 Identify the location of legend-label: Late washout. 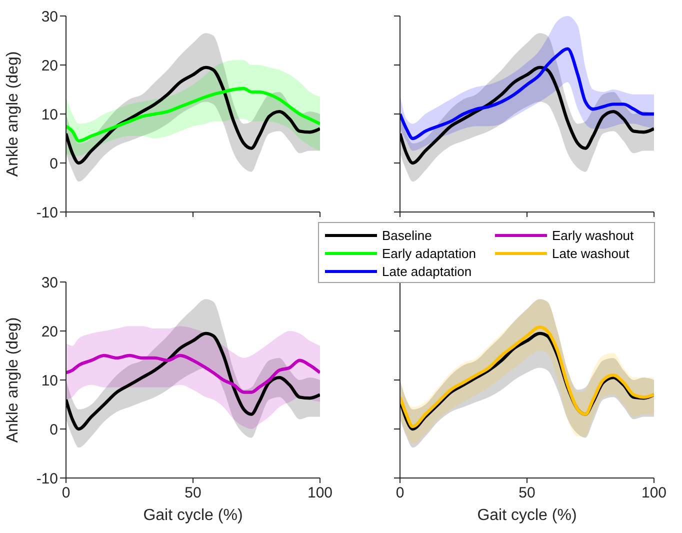
(591, 253).